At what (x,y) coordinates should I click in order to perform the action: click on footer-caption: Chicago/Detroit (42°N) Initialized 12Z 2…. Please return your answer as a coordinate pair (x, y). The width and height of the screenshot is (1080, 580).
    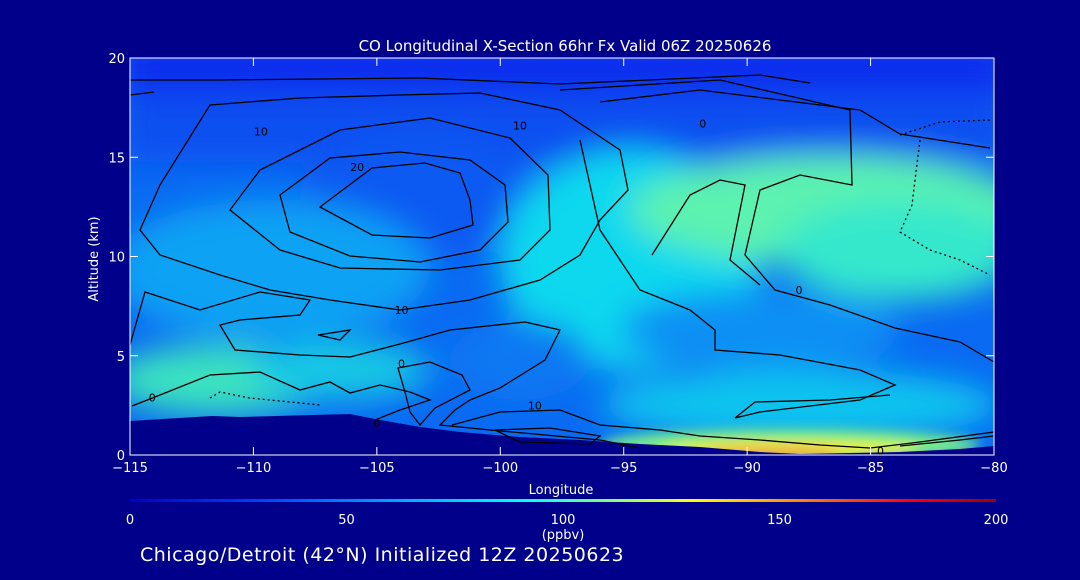
    Looking at the image, I should click on (382, 555).